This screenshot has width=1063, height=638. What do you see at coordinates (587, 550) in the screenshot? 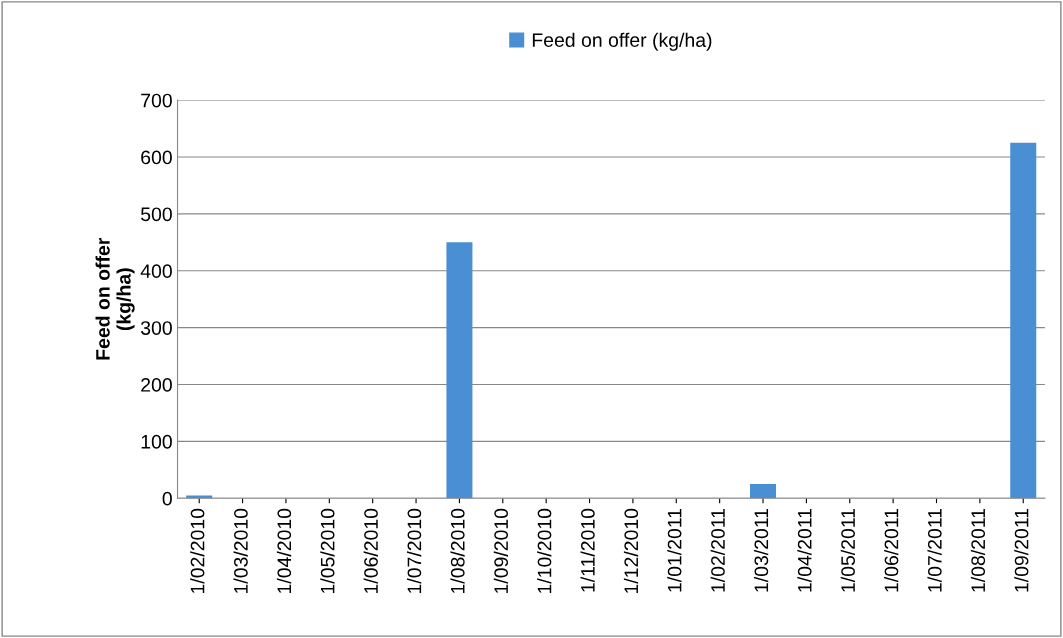
I see `x-tick-label: 1/11/2010` at bounding box center [587, 550].